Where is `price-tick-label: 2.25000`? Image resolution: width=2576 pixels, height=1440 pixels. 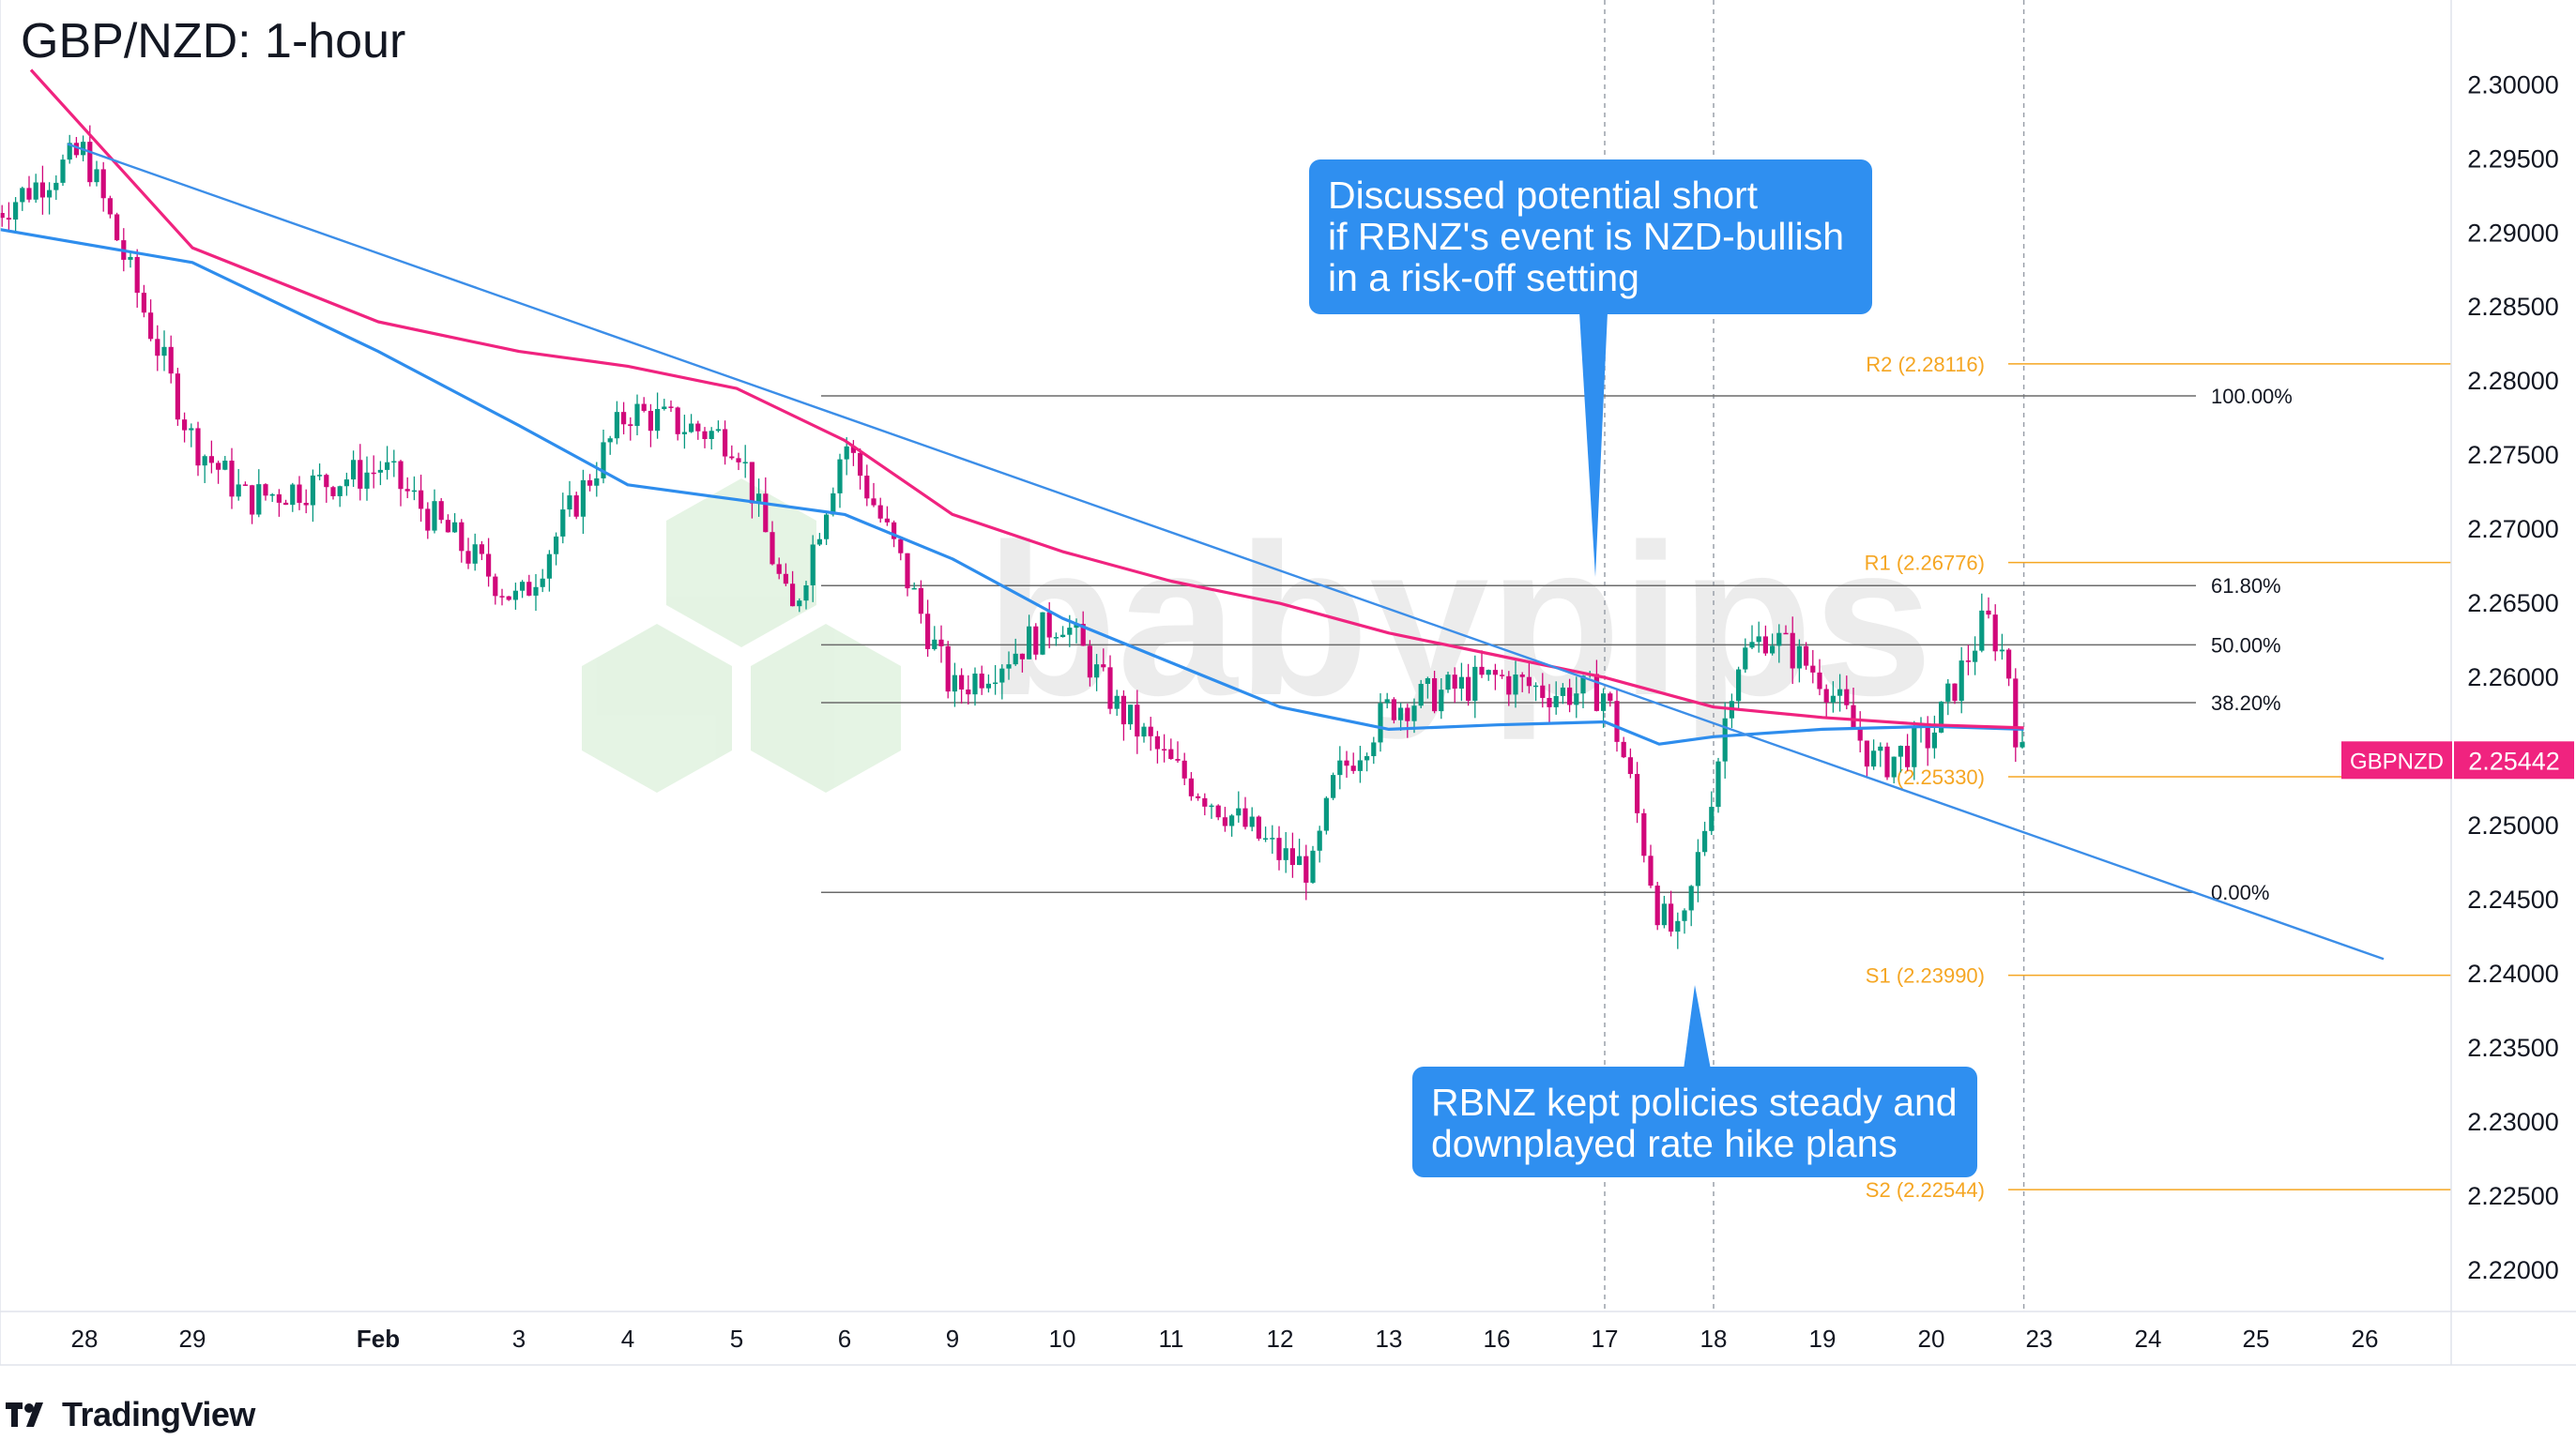
price-tick-label: 2.25000 is located at coordinates (2513, 826).